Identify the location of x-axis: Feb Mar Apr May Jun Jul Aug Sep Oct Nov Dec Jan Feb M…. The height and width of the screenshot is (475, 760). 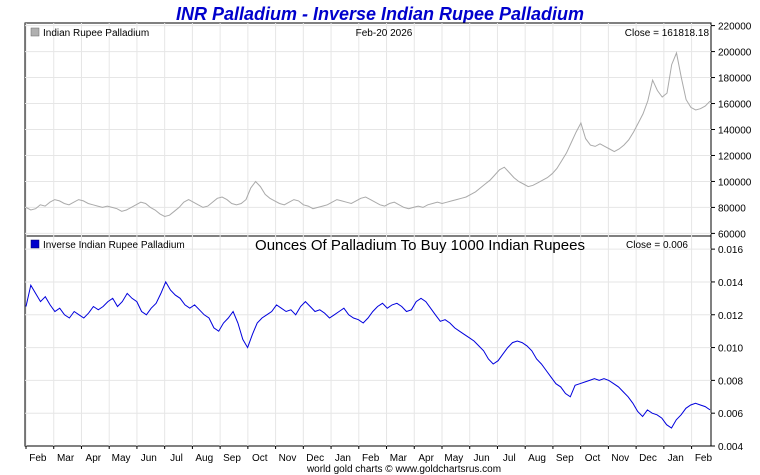
(369, 455).